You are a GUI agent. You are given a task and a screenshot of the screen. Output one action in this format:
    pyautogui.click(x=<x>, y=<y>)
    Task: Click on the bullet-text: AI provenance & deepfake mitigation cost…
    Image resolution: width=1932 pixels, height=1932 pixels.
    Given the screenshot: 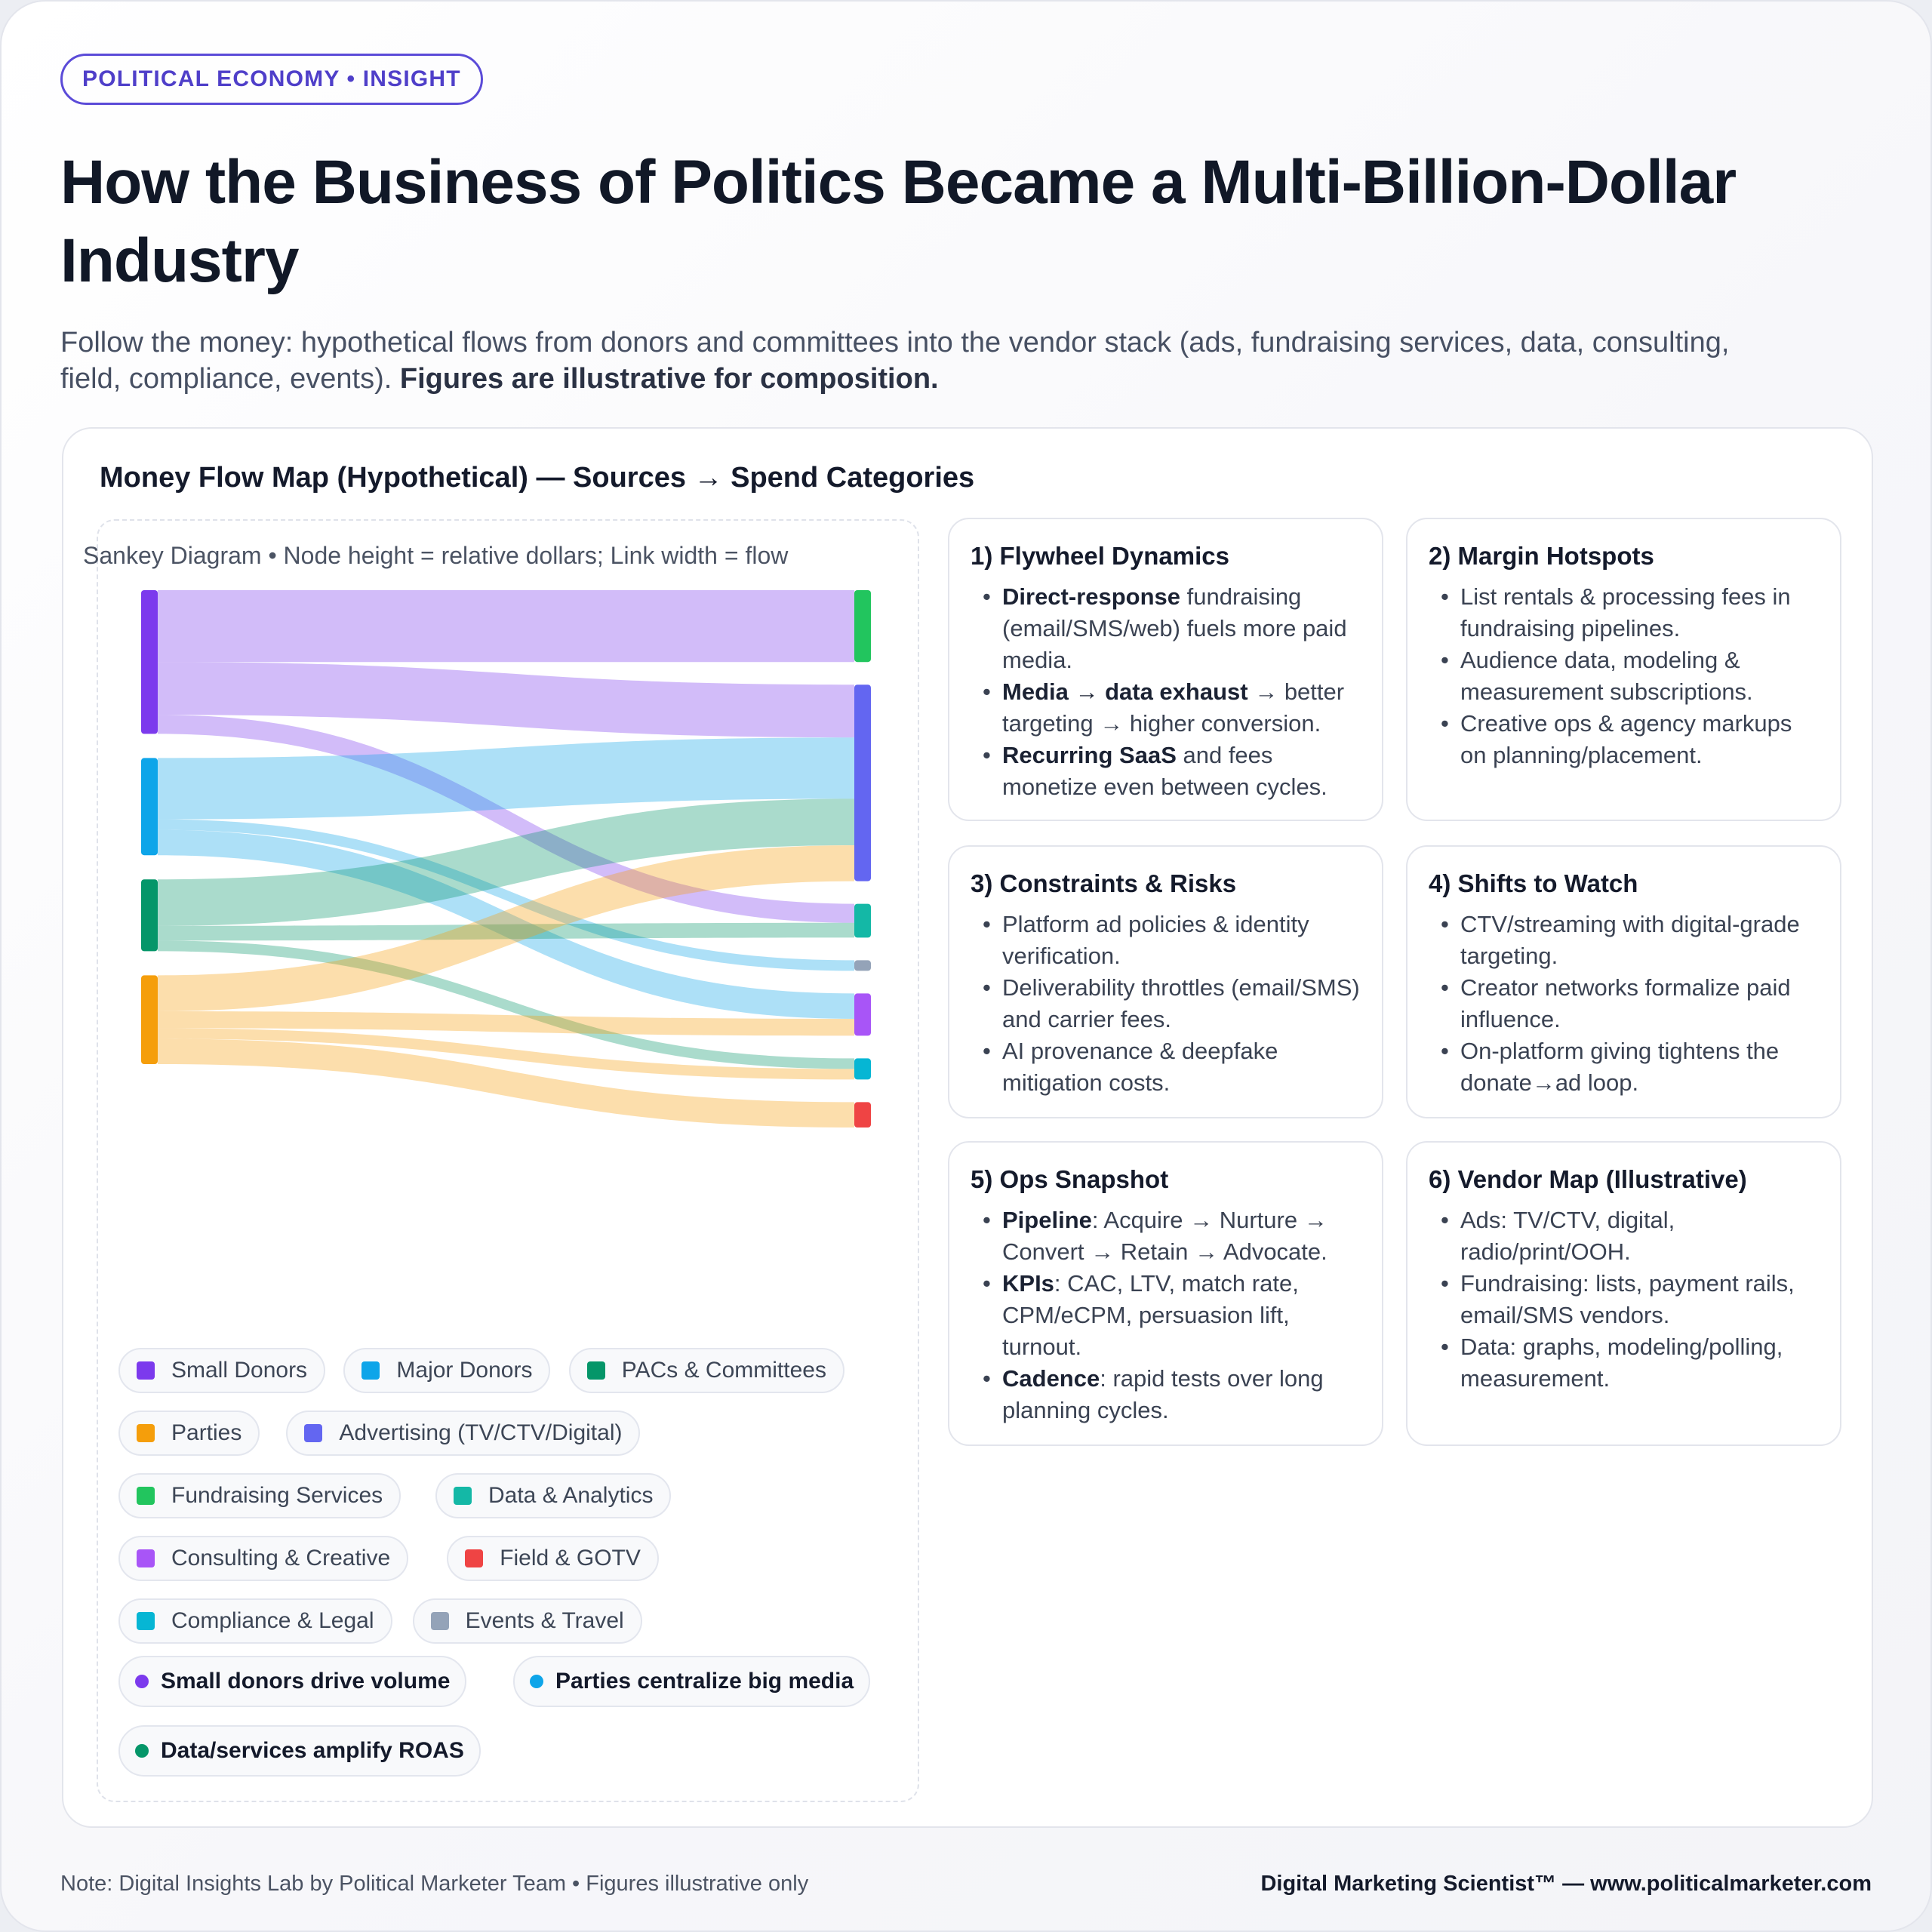 What is the action you would take?
    pyautogui.click(x=1140, y=1067)
    